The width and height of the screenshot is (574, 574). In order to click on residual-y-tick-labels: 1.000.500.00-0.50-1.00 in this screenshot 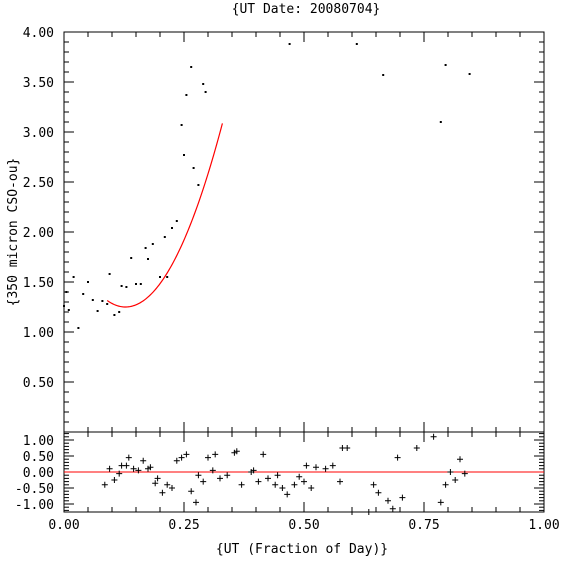, I will do `click(34, 473)`.